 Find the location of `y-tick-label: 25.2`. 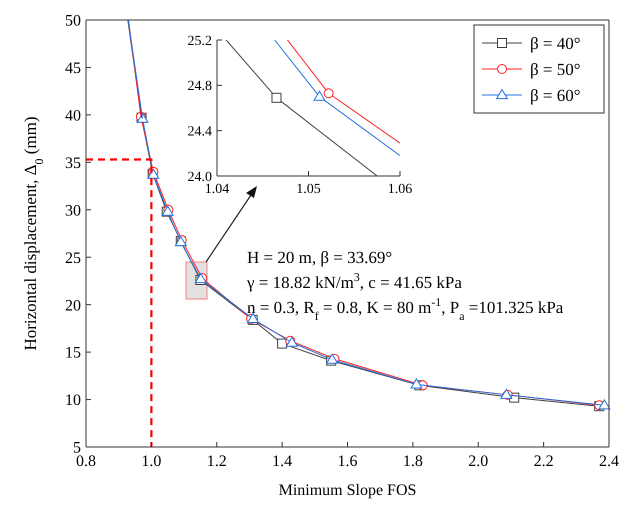

y-tick-label: 25.2 is located at coordinates (200, 41).